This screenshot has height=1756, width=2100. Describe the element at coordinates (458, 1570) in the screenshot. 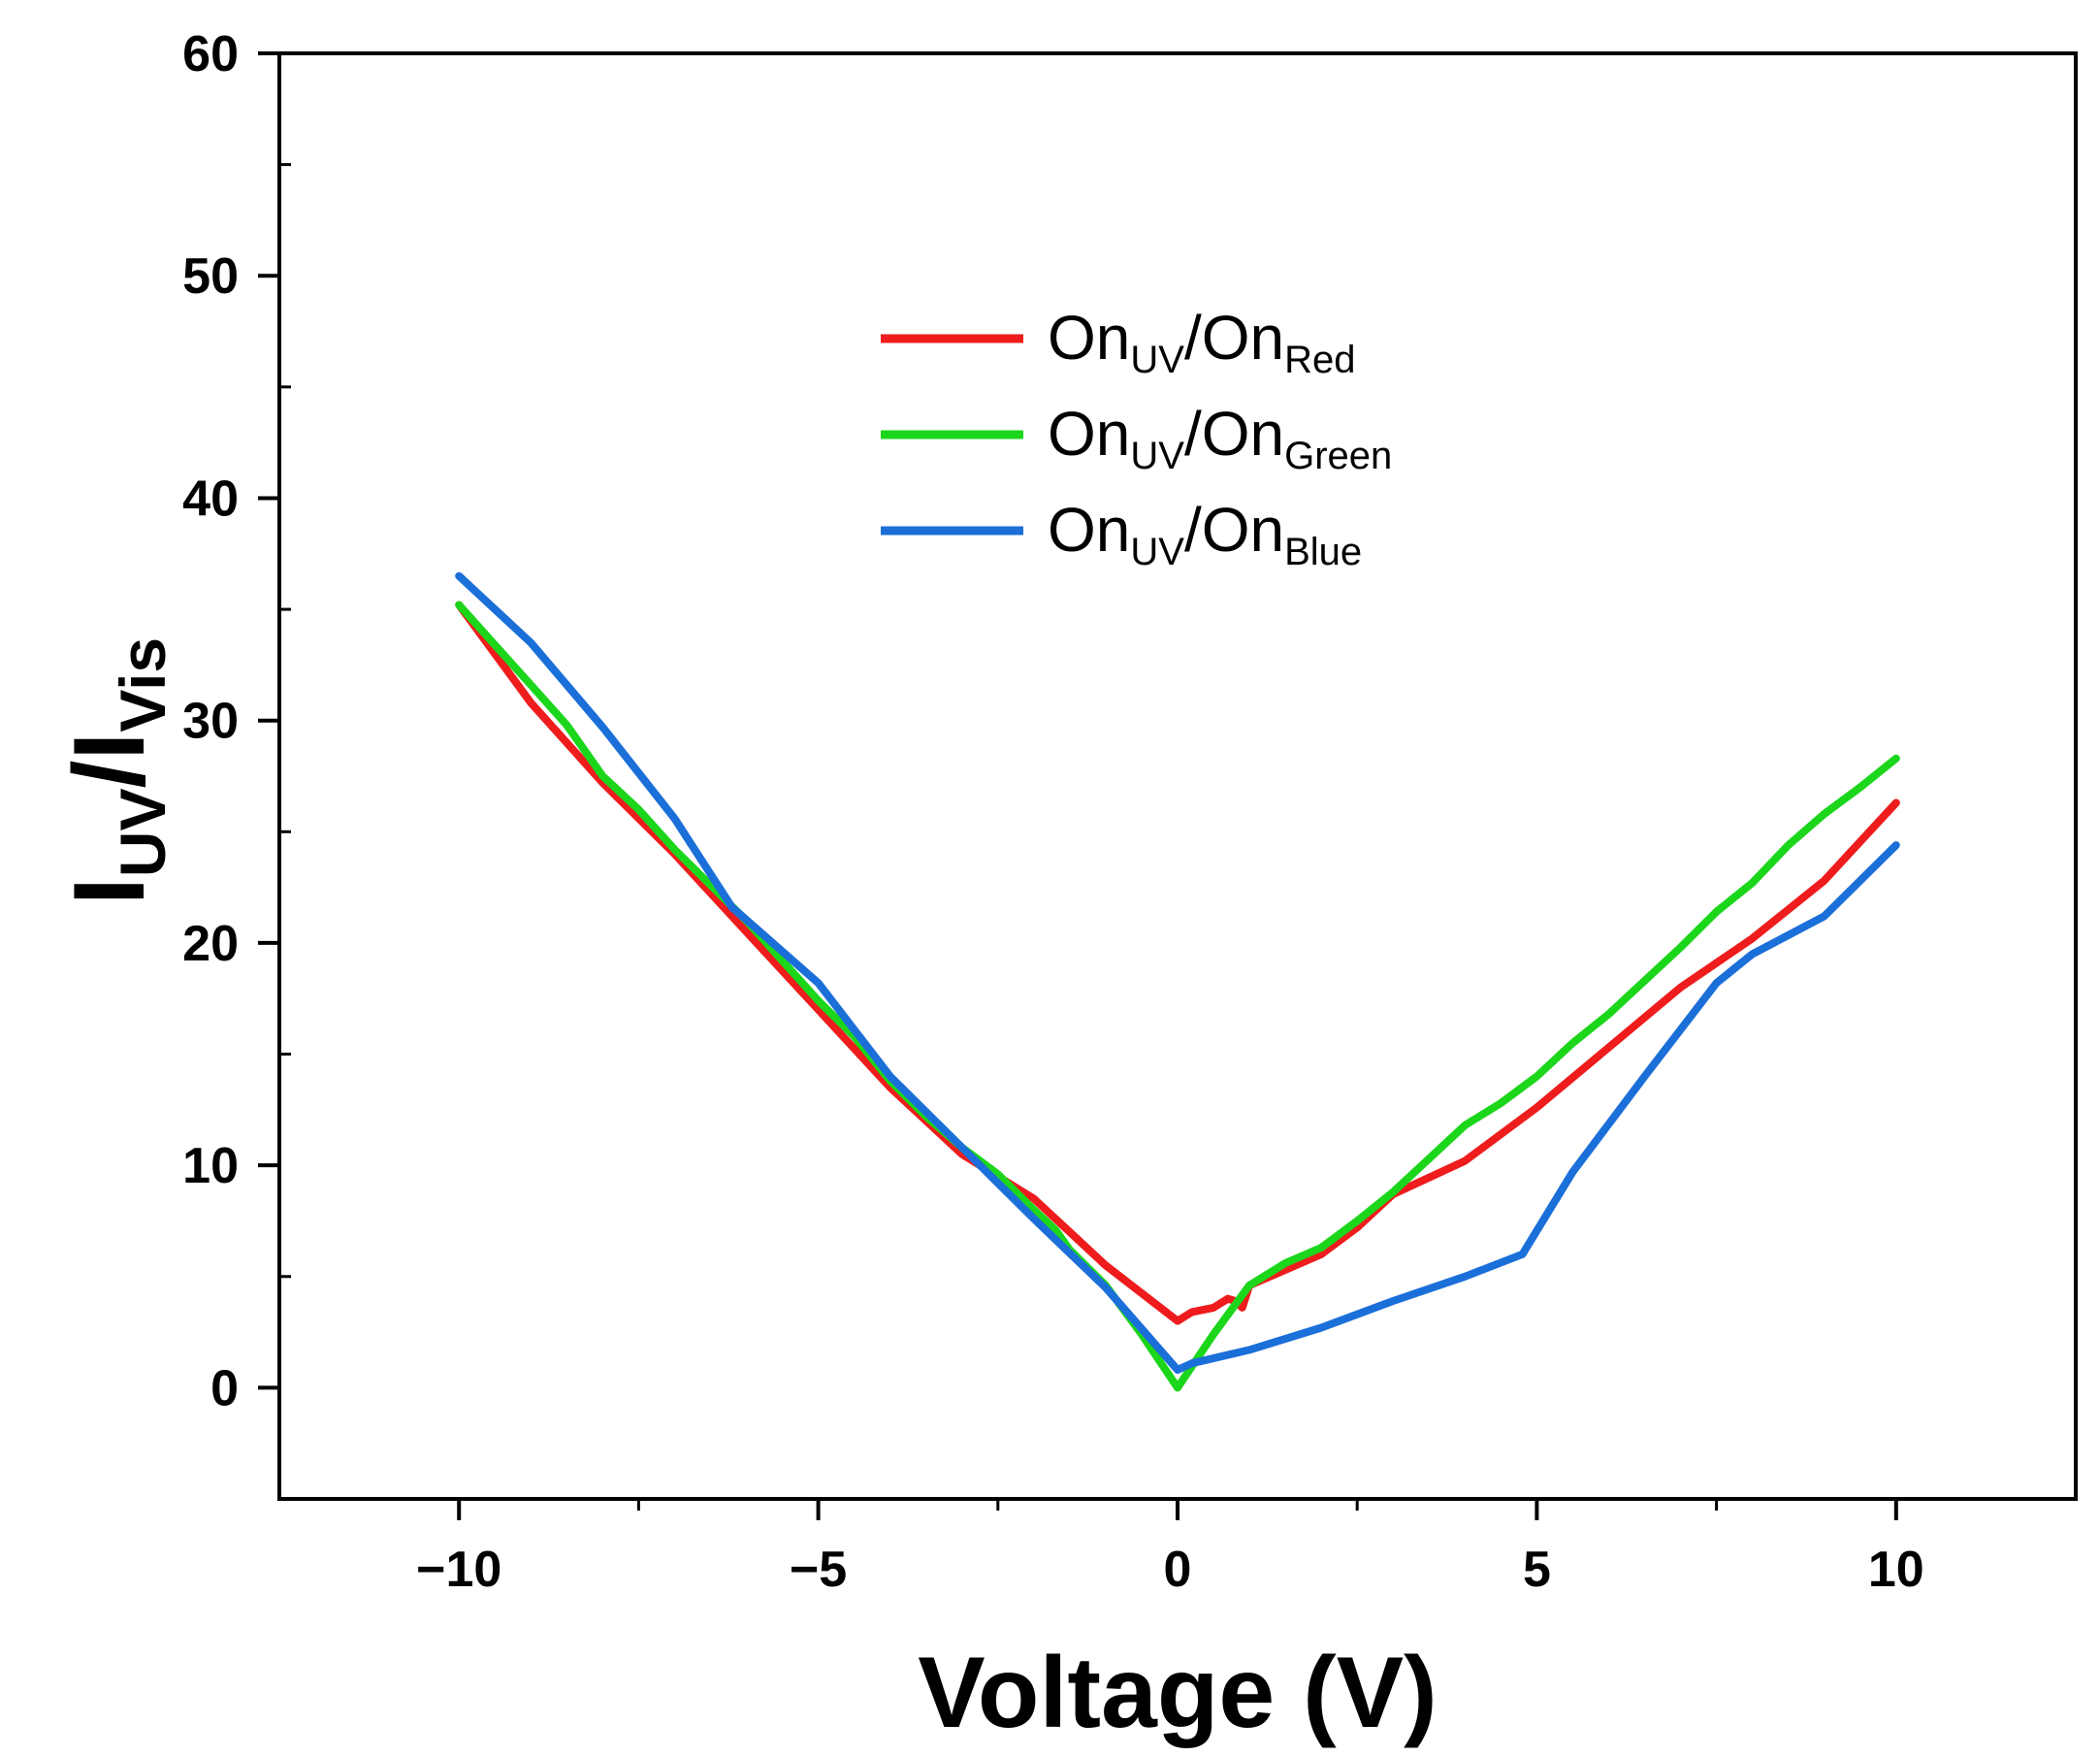

I see `x-tick-label: −10` at that location.